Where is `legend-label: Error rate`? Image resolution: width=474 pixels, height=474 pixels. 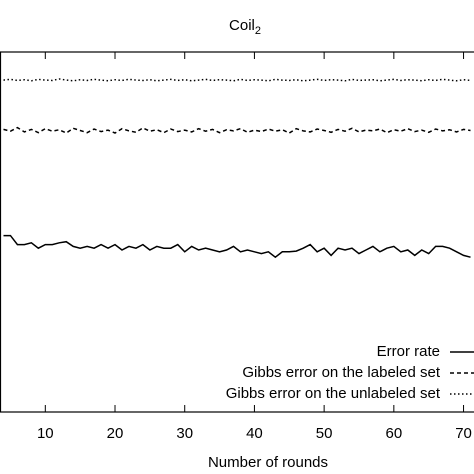
legend-label: Error rate is located at coordinates (408, 351).